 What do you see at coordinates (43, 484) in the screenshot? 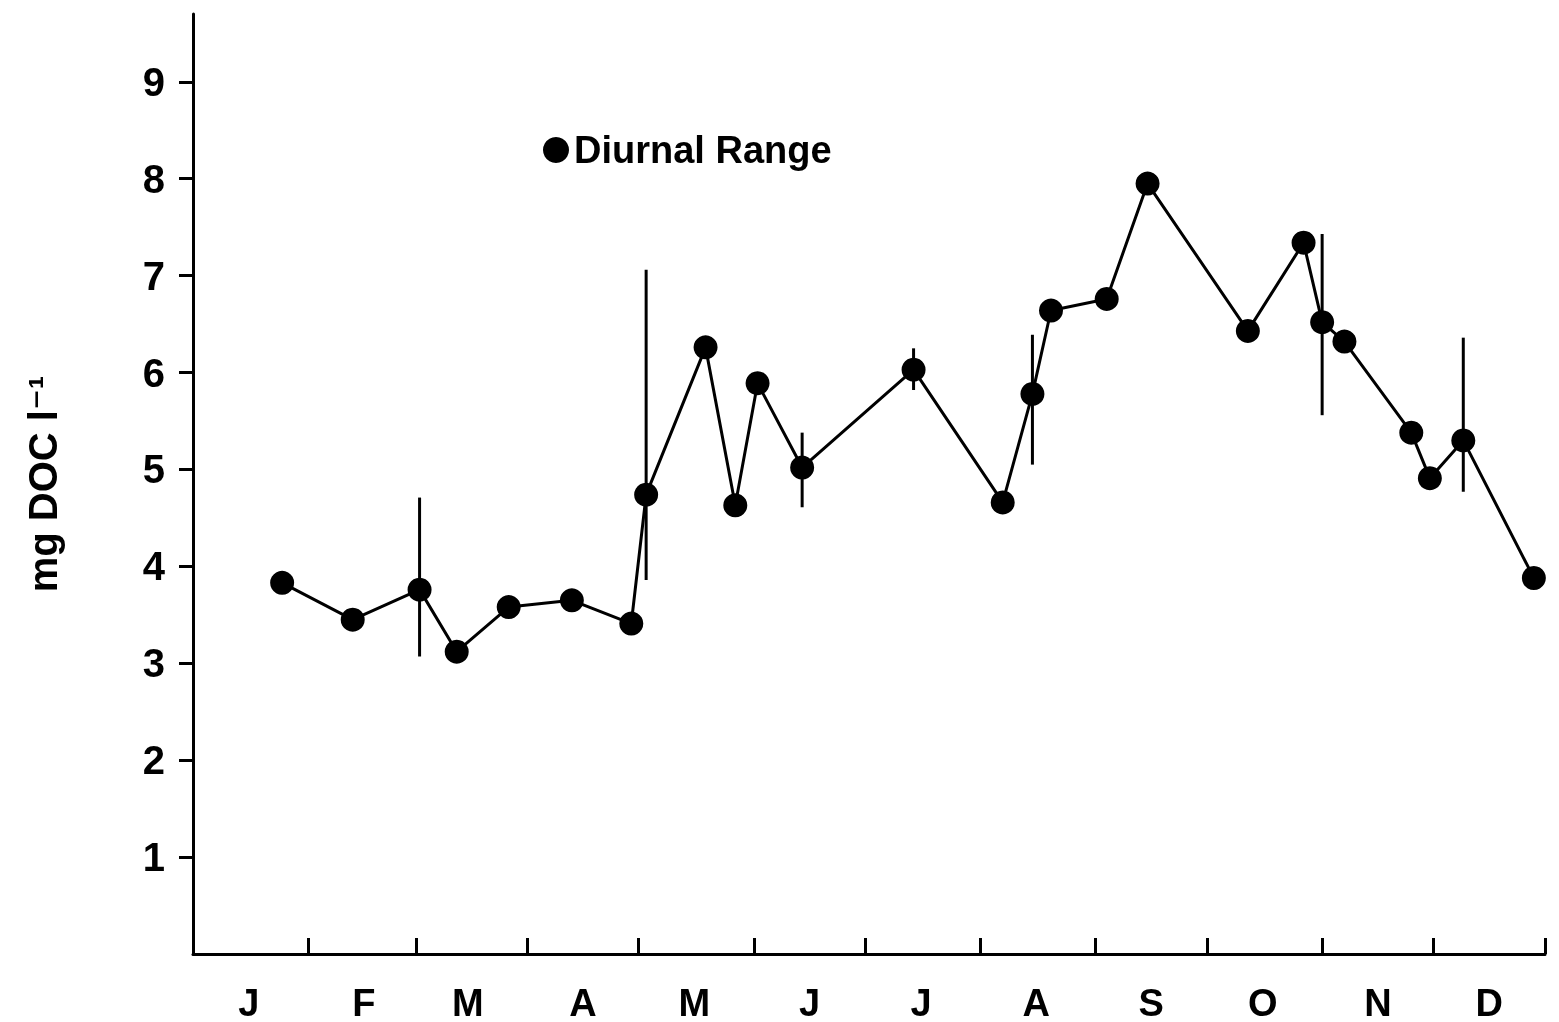
I see `y-axis-title: mg DOC l⁻¹` at bounding box center [43, 484].